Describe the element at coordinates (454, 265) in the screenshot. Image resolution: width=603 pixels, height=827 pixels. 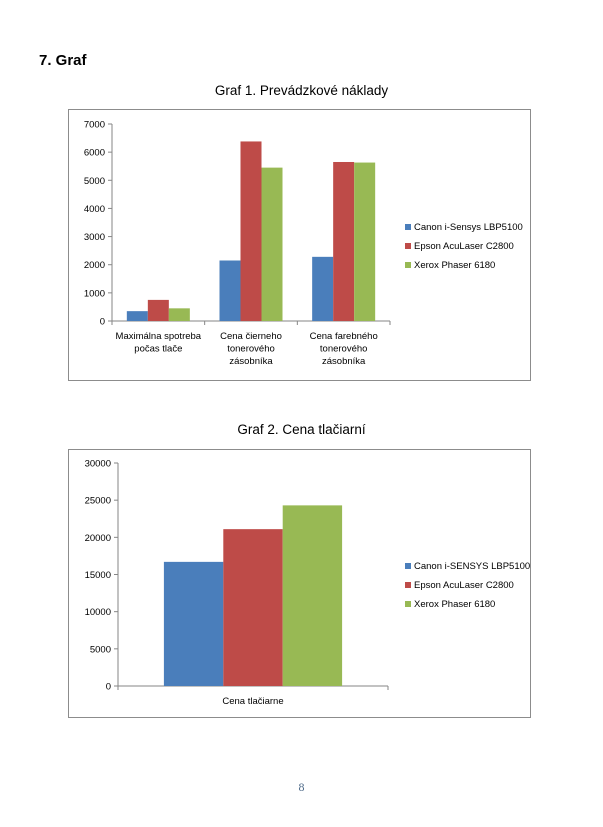
I see `chart1-legend-label: Xerox Phaser 6180` at that location.